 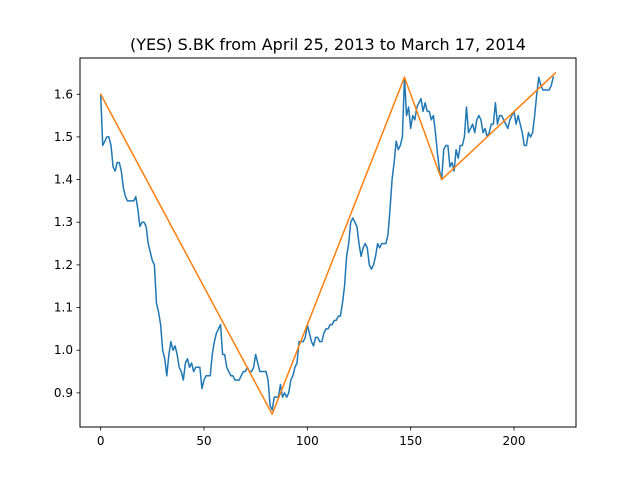 What do you see at coordinates (101, 441) in the screenshot?
I see `x-tick-label: 0` at bounding box center [101, 441].